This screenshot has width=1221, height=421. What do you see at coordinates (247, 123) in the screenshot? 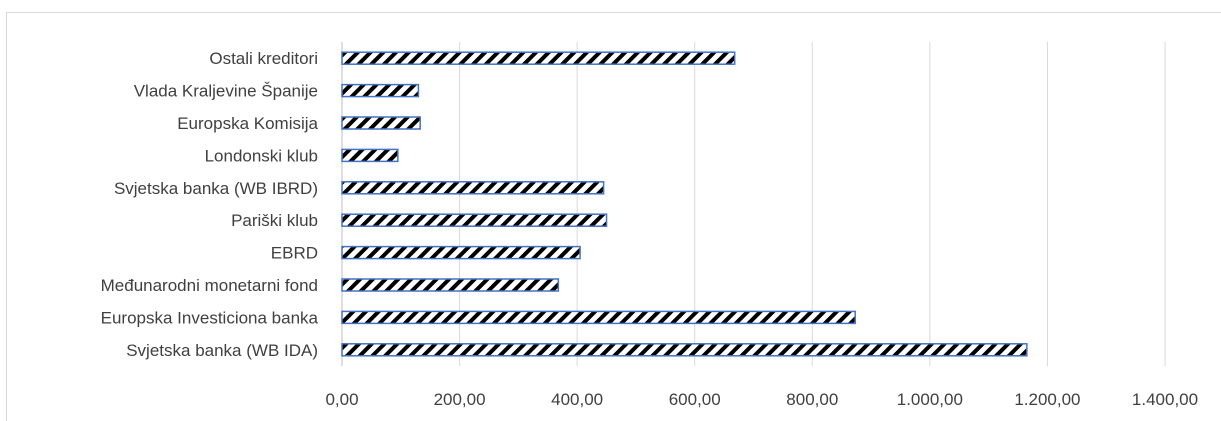
I see `category-label: Europska Komisija` at bounding box center [247, 123].